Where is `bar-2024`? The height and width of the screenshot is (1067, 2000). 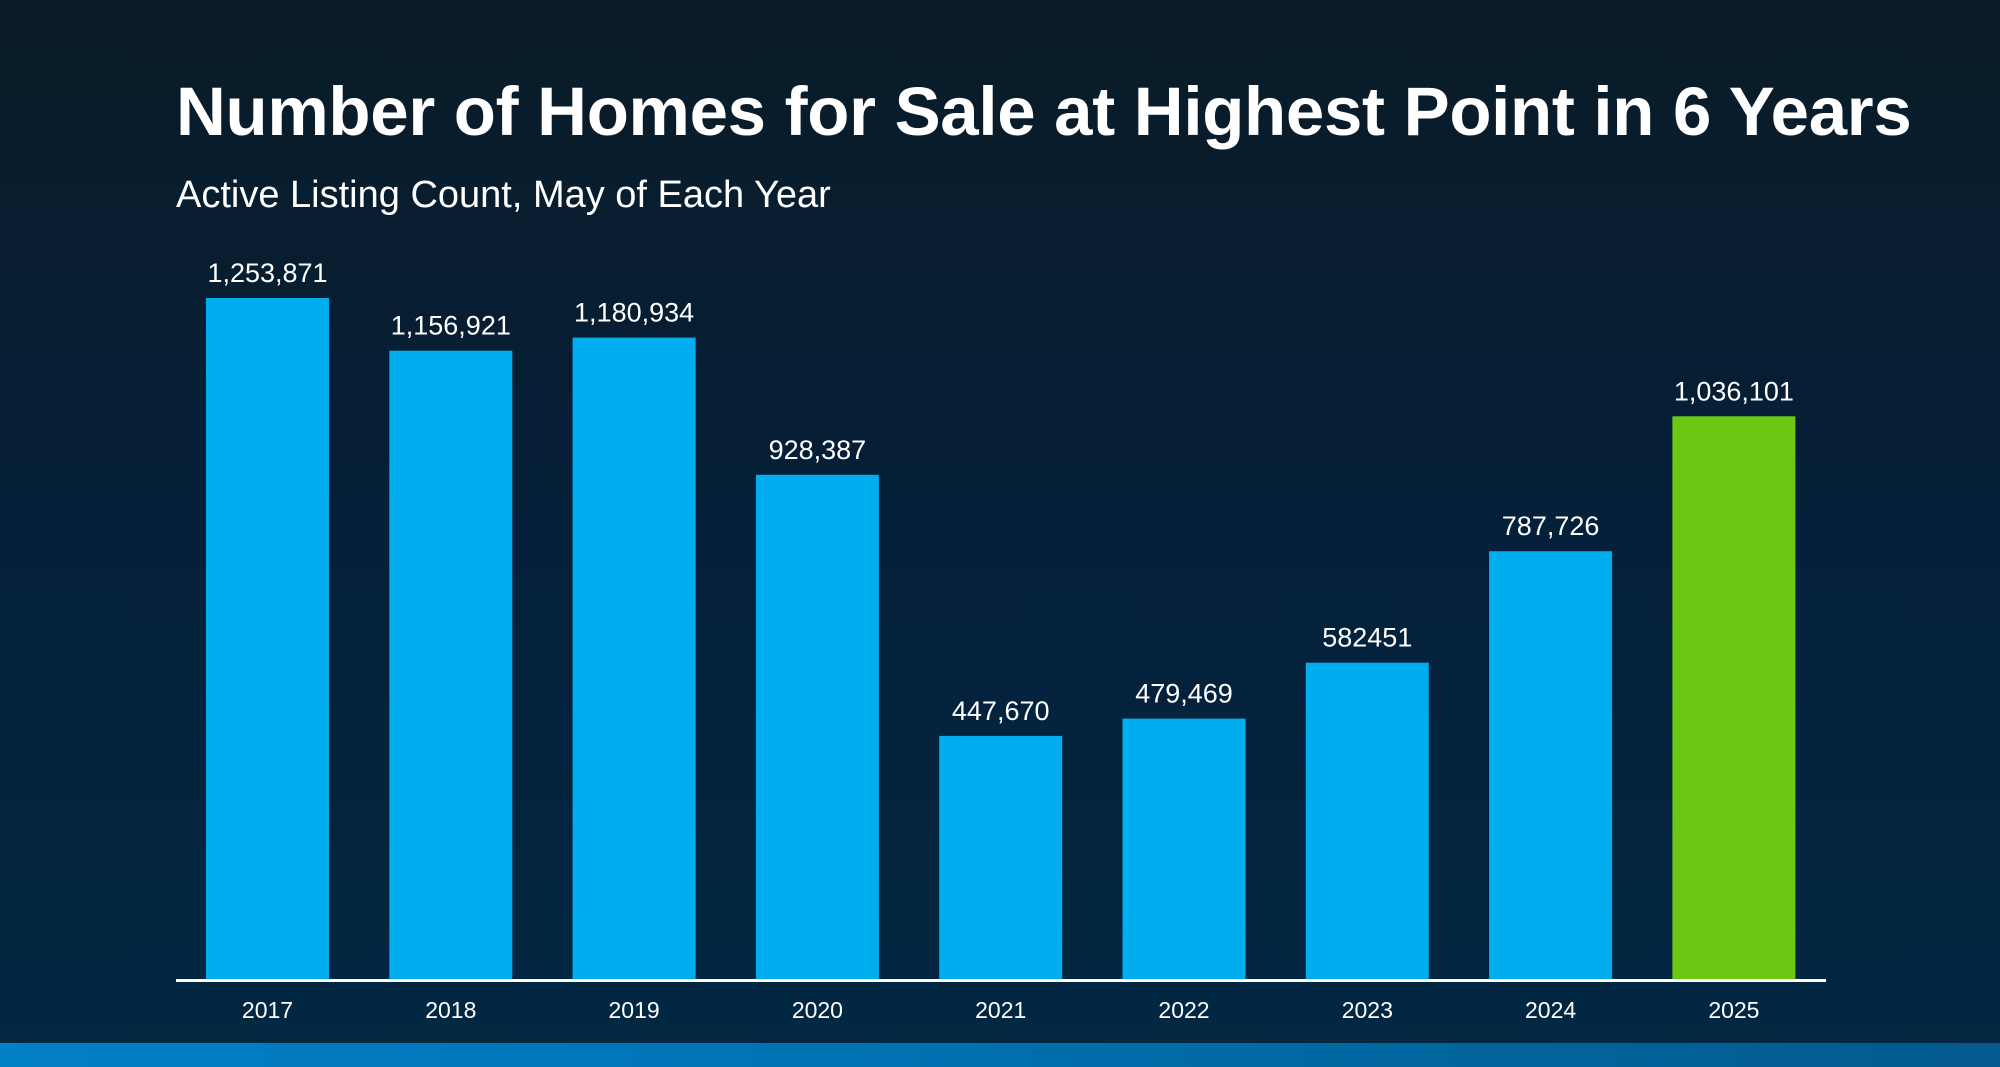 bar-2024 is located at coordinates (1551, 765).